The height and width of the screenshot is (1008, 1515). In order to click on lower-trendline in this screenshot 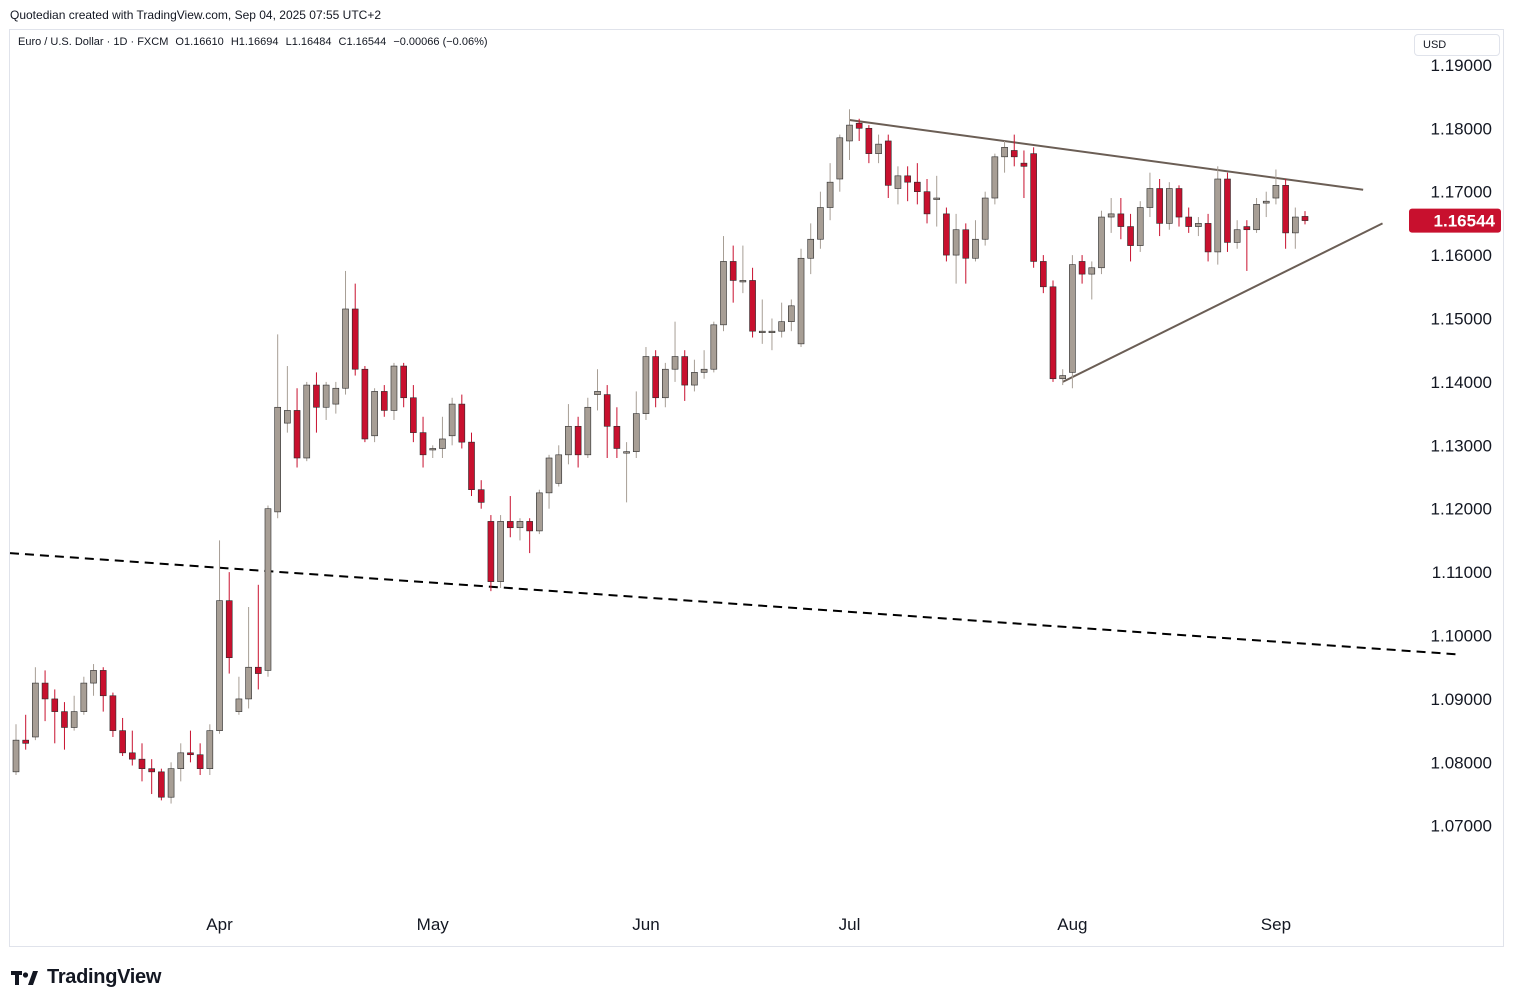, I will do `click(1222, 302)`.